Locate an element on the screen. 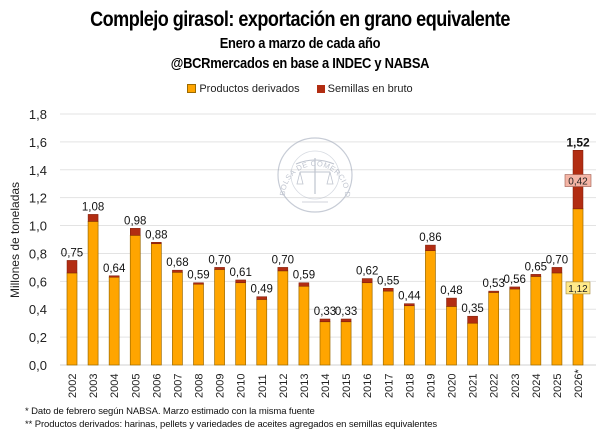 The width and height of the screenshot is (600, 434). seal-scale-left is located at coordinates (300, 178).